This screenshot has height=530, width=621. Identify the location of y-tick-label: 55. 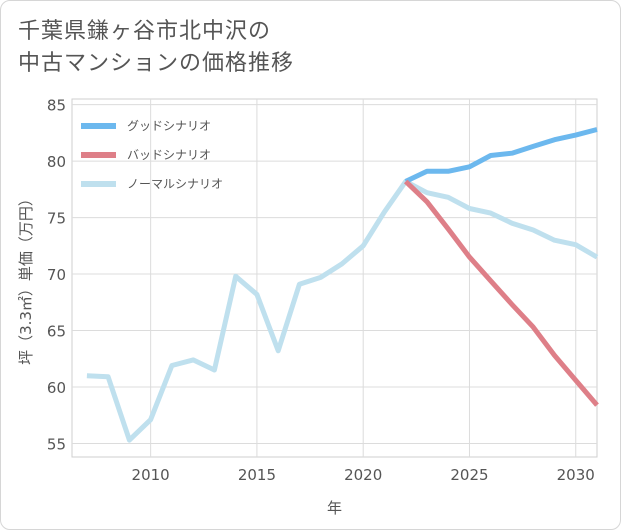
(56, 444).